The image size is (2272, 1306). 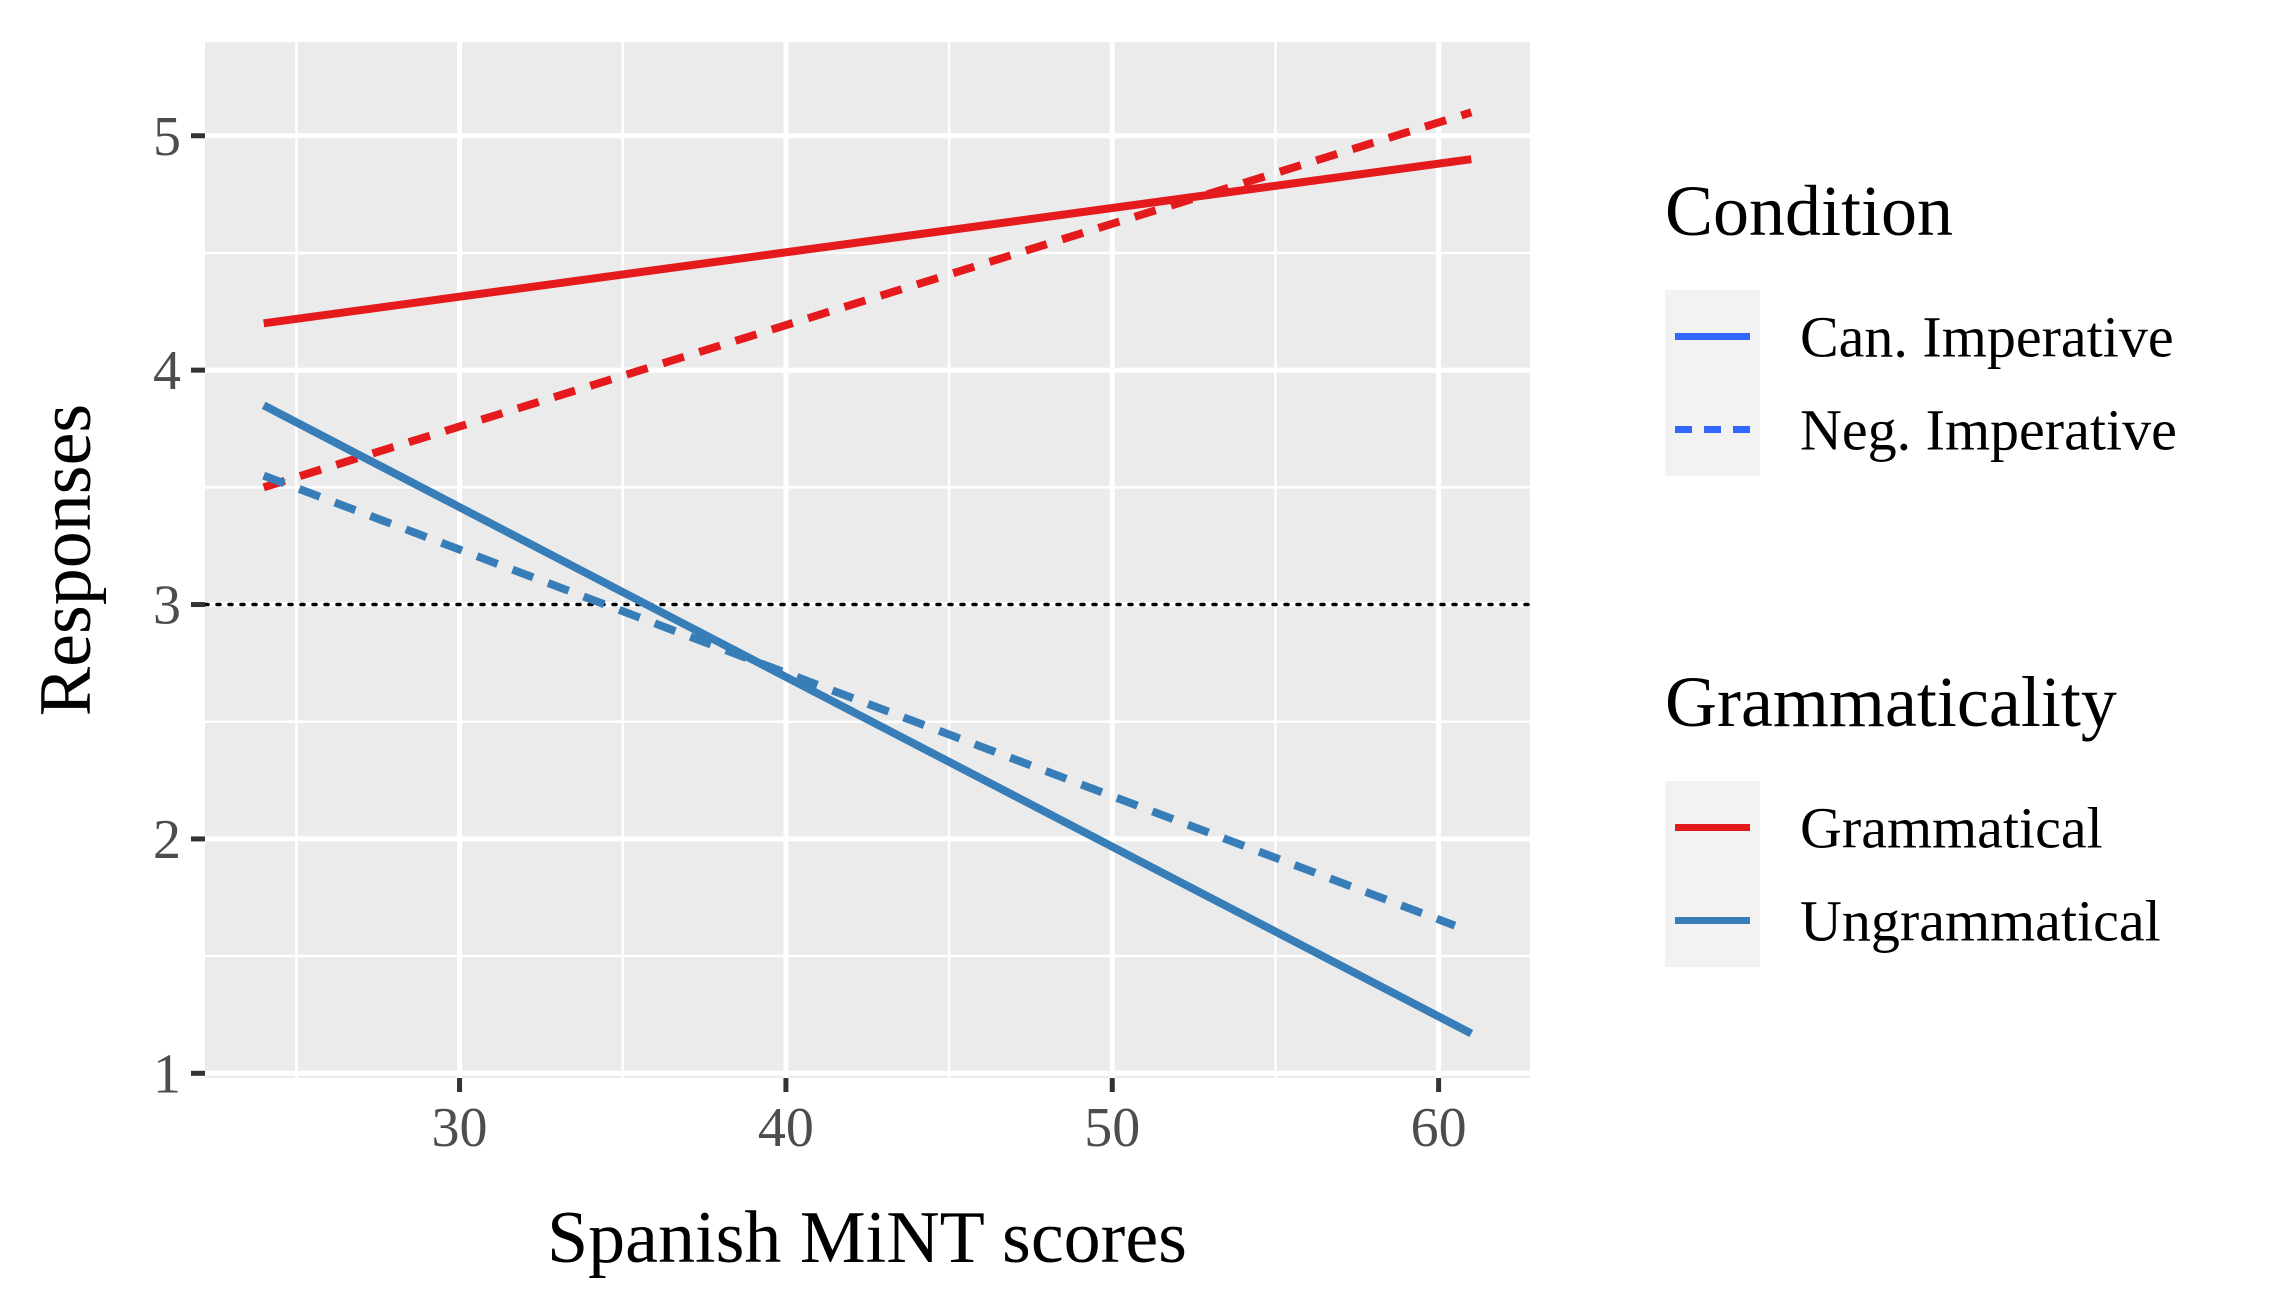 I want to click on legend-title: Condition, so click(x=1809, y=211).